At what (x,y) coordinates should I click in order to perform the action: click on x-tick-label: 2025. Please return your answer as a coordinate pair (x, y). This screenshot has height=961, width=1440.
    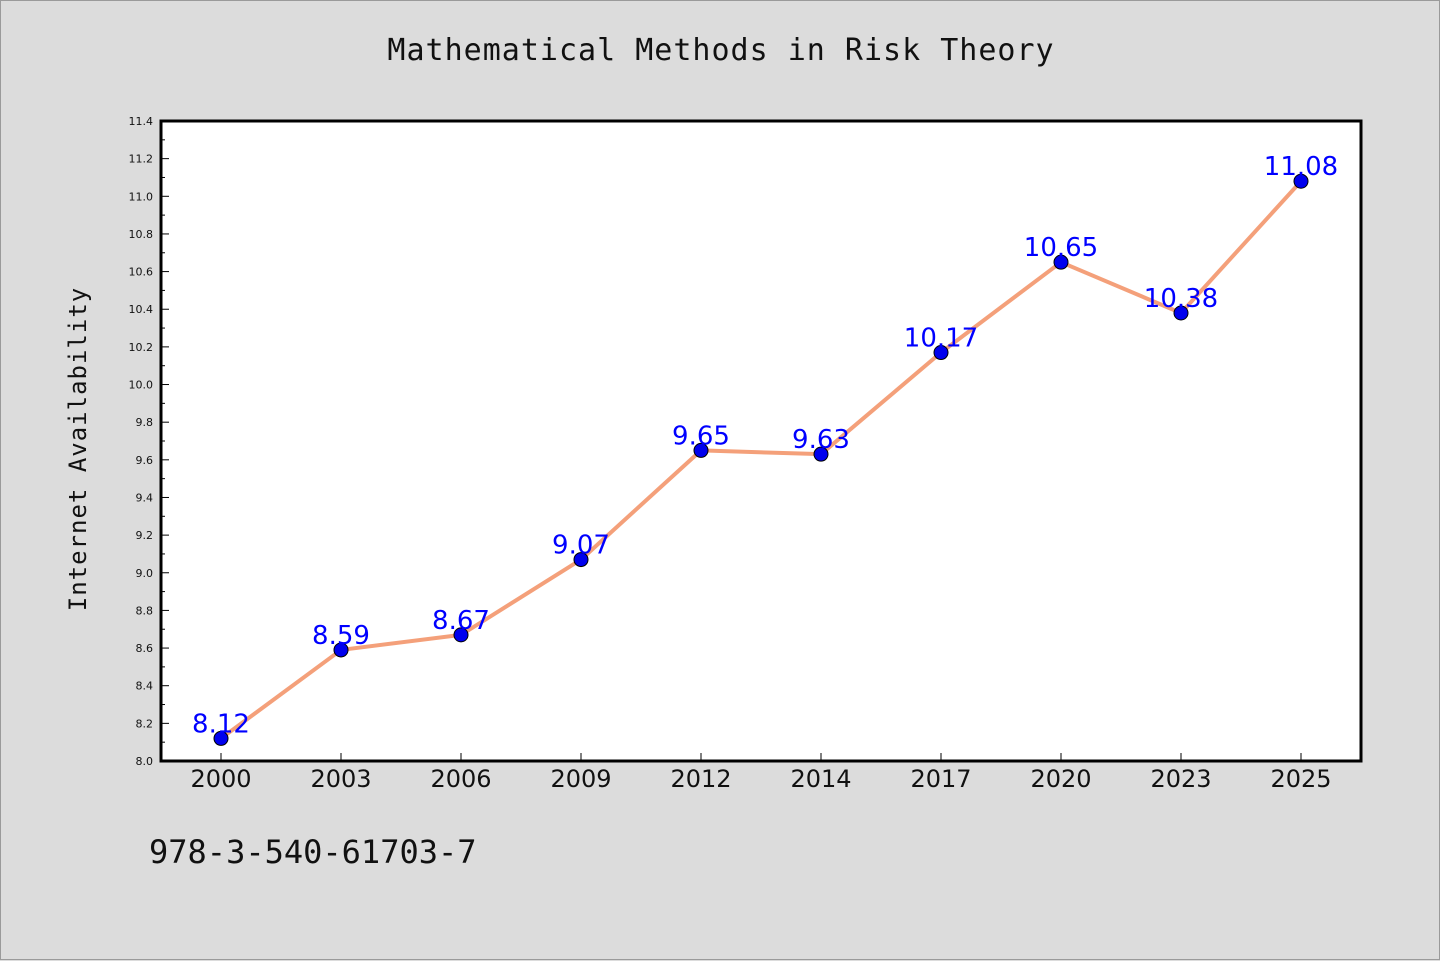
    Looking at the image, I should click on (1300, 779).